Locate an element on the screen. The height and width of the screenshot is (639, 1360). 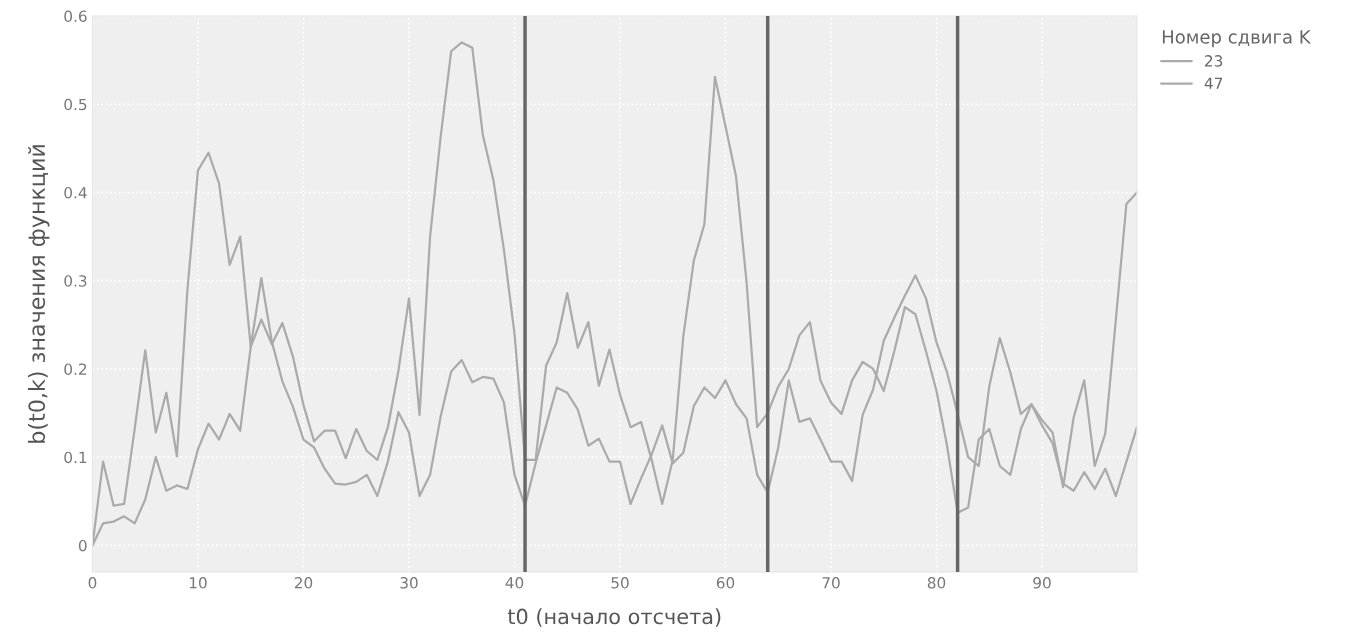
x-tick-label: 70 is located at coordinates (831, 583).